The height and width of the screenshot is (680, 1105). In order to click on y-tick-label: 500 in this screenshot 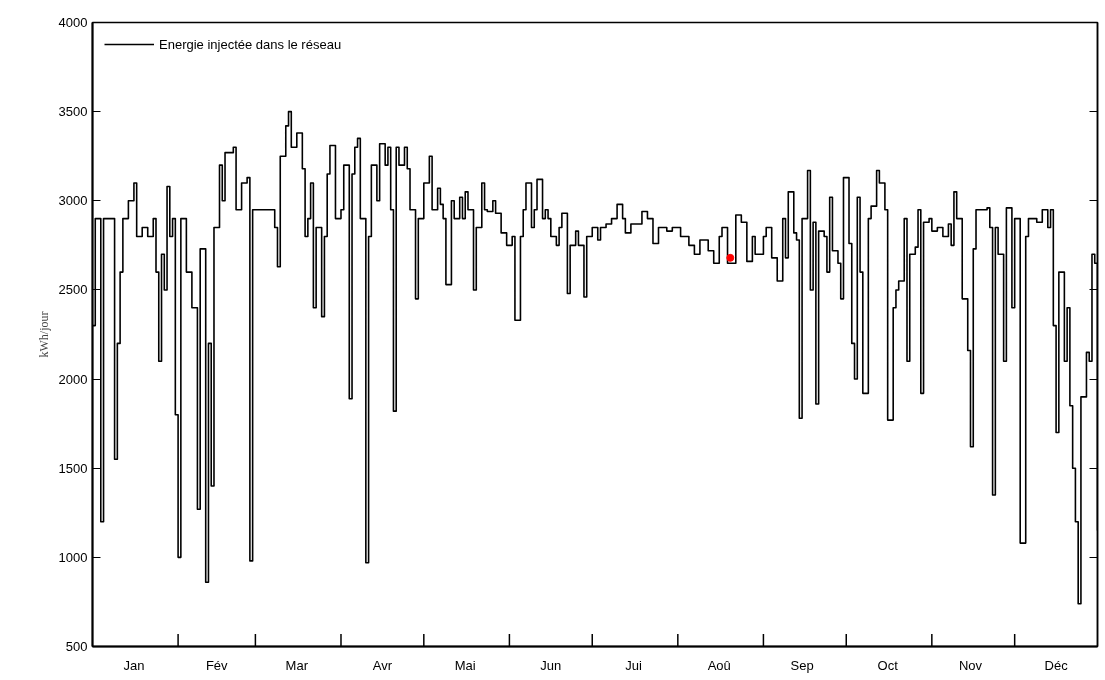, I will do `click(76, 646)`.